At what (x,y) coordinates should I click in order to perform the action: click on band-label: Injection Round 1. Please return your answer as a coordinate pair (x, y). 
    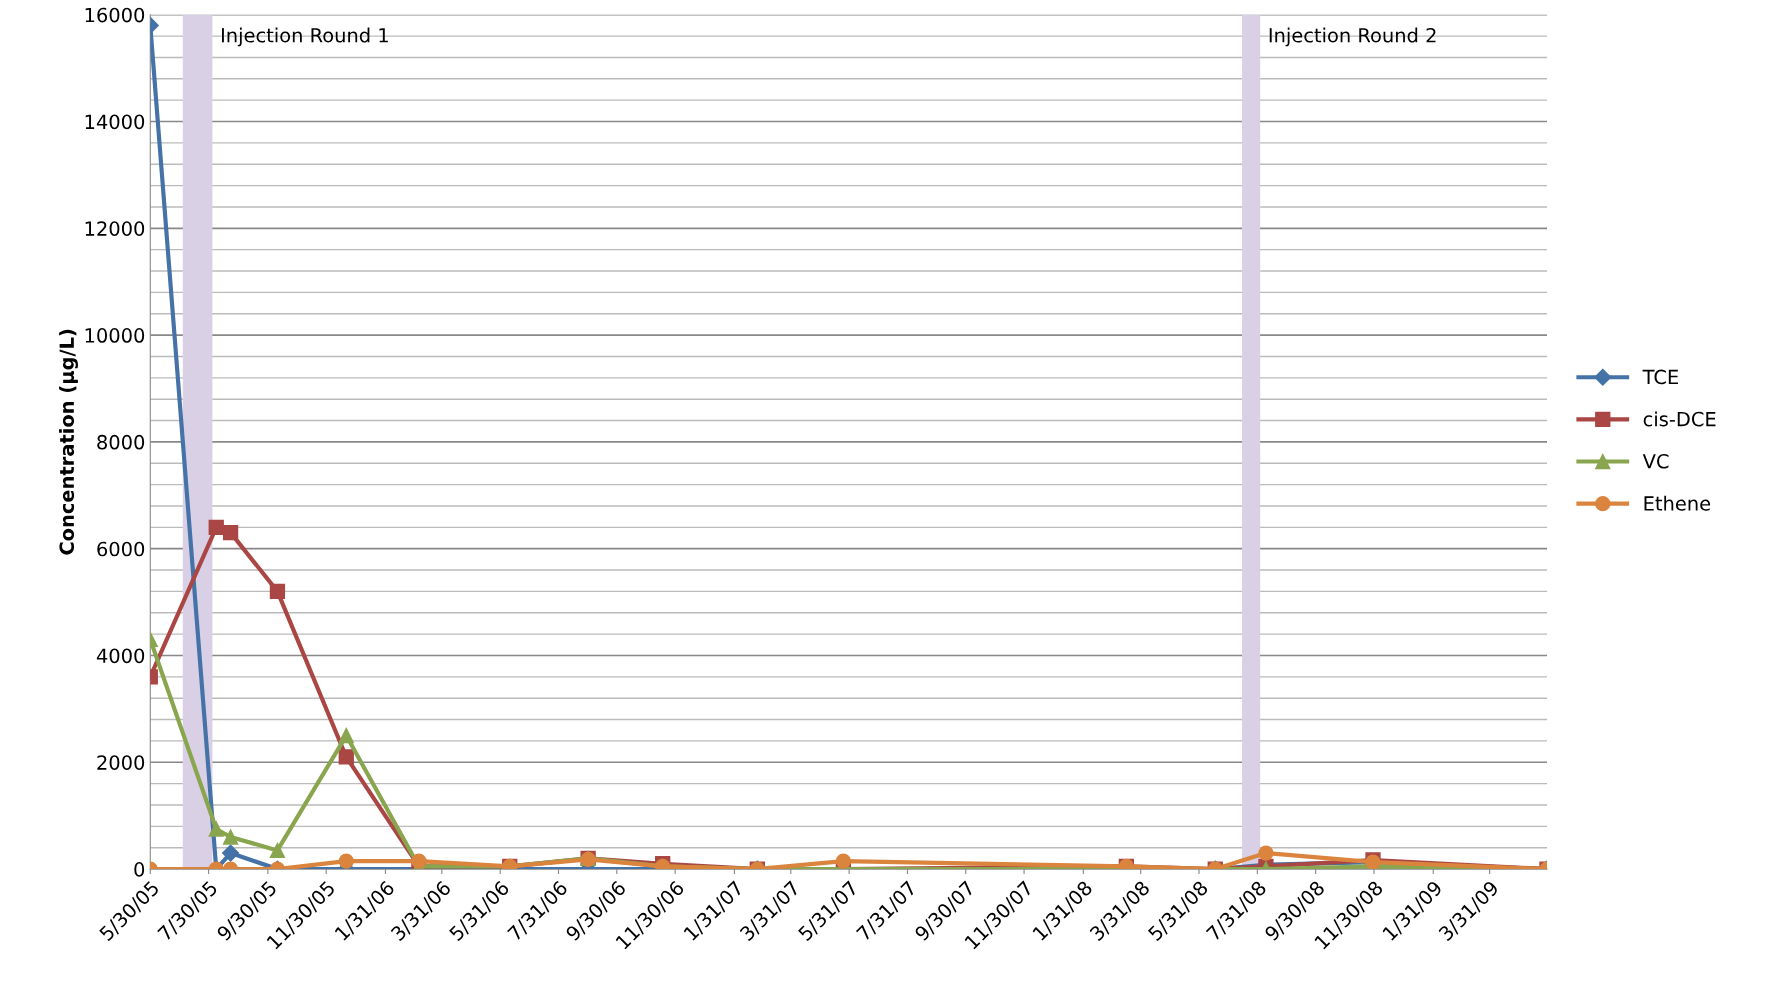
    Looking at the image, I should click on (304, 37).